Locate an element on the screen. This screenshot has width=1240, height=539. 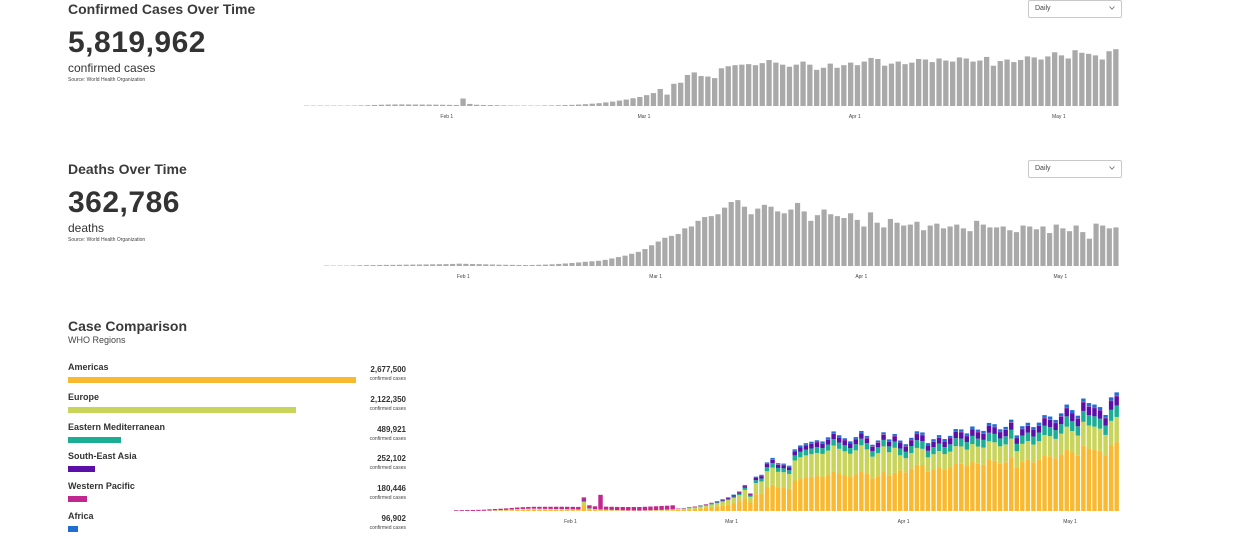
region-value: 96,902 is located at coordinates (393, 518).